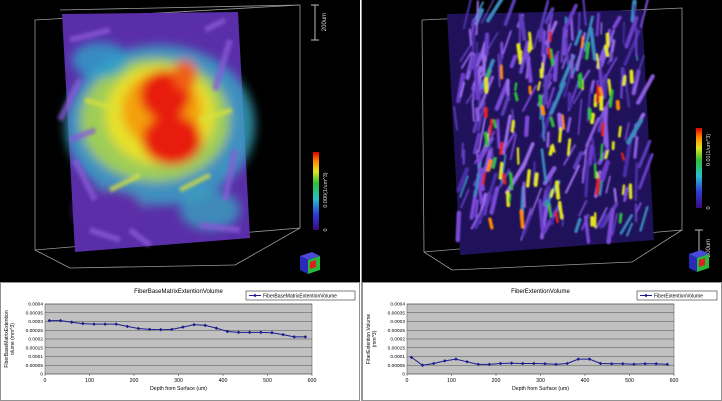 Image resolution: width=722 pixels, height=401 pixels. I want to click on x-tick-label: 100, so click(451, 381).